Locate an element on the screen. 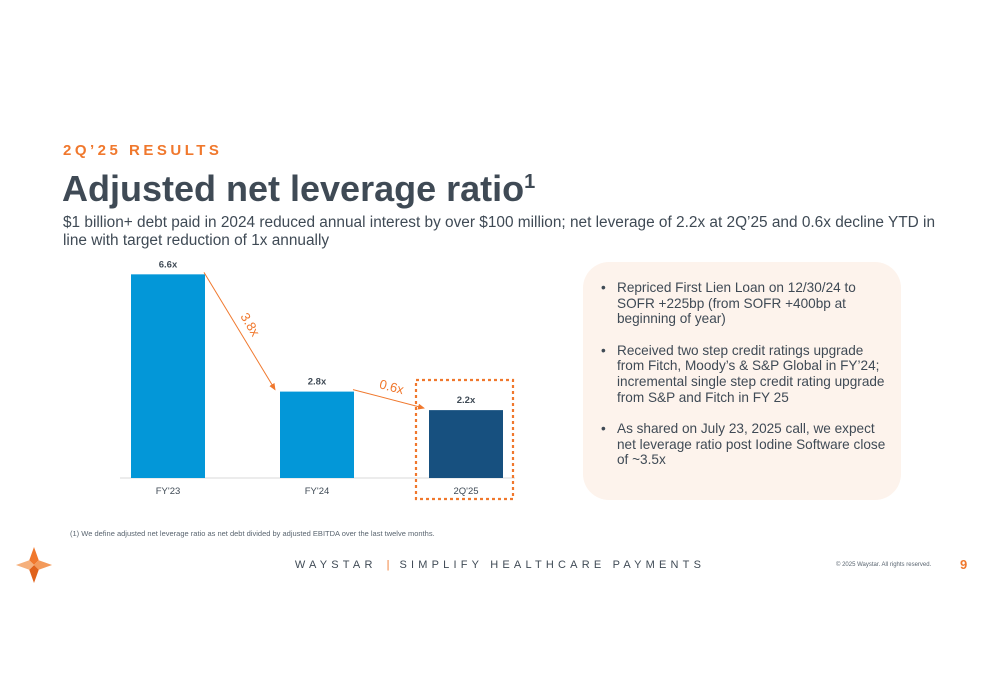  title-footnote-marker: 1 is located at coordinates (530, 182).